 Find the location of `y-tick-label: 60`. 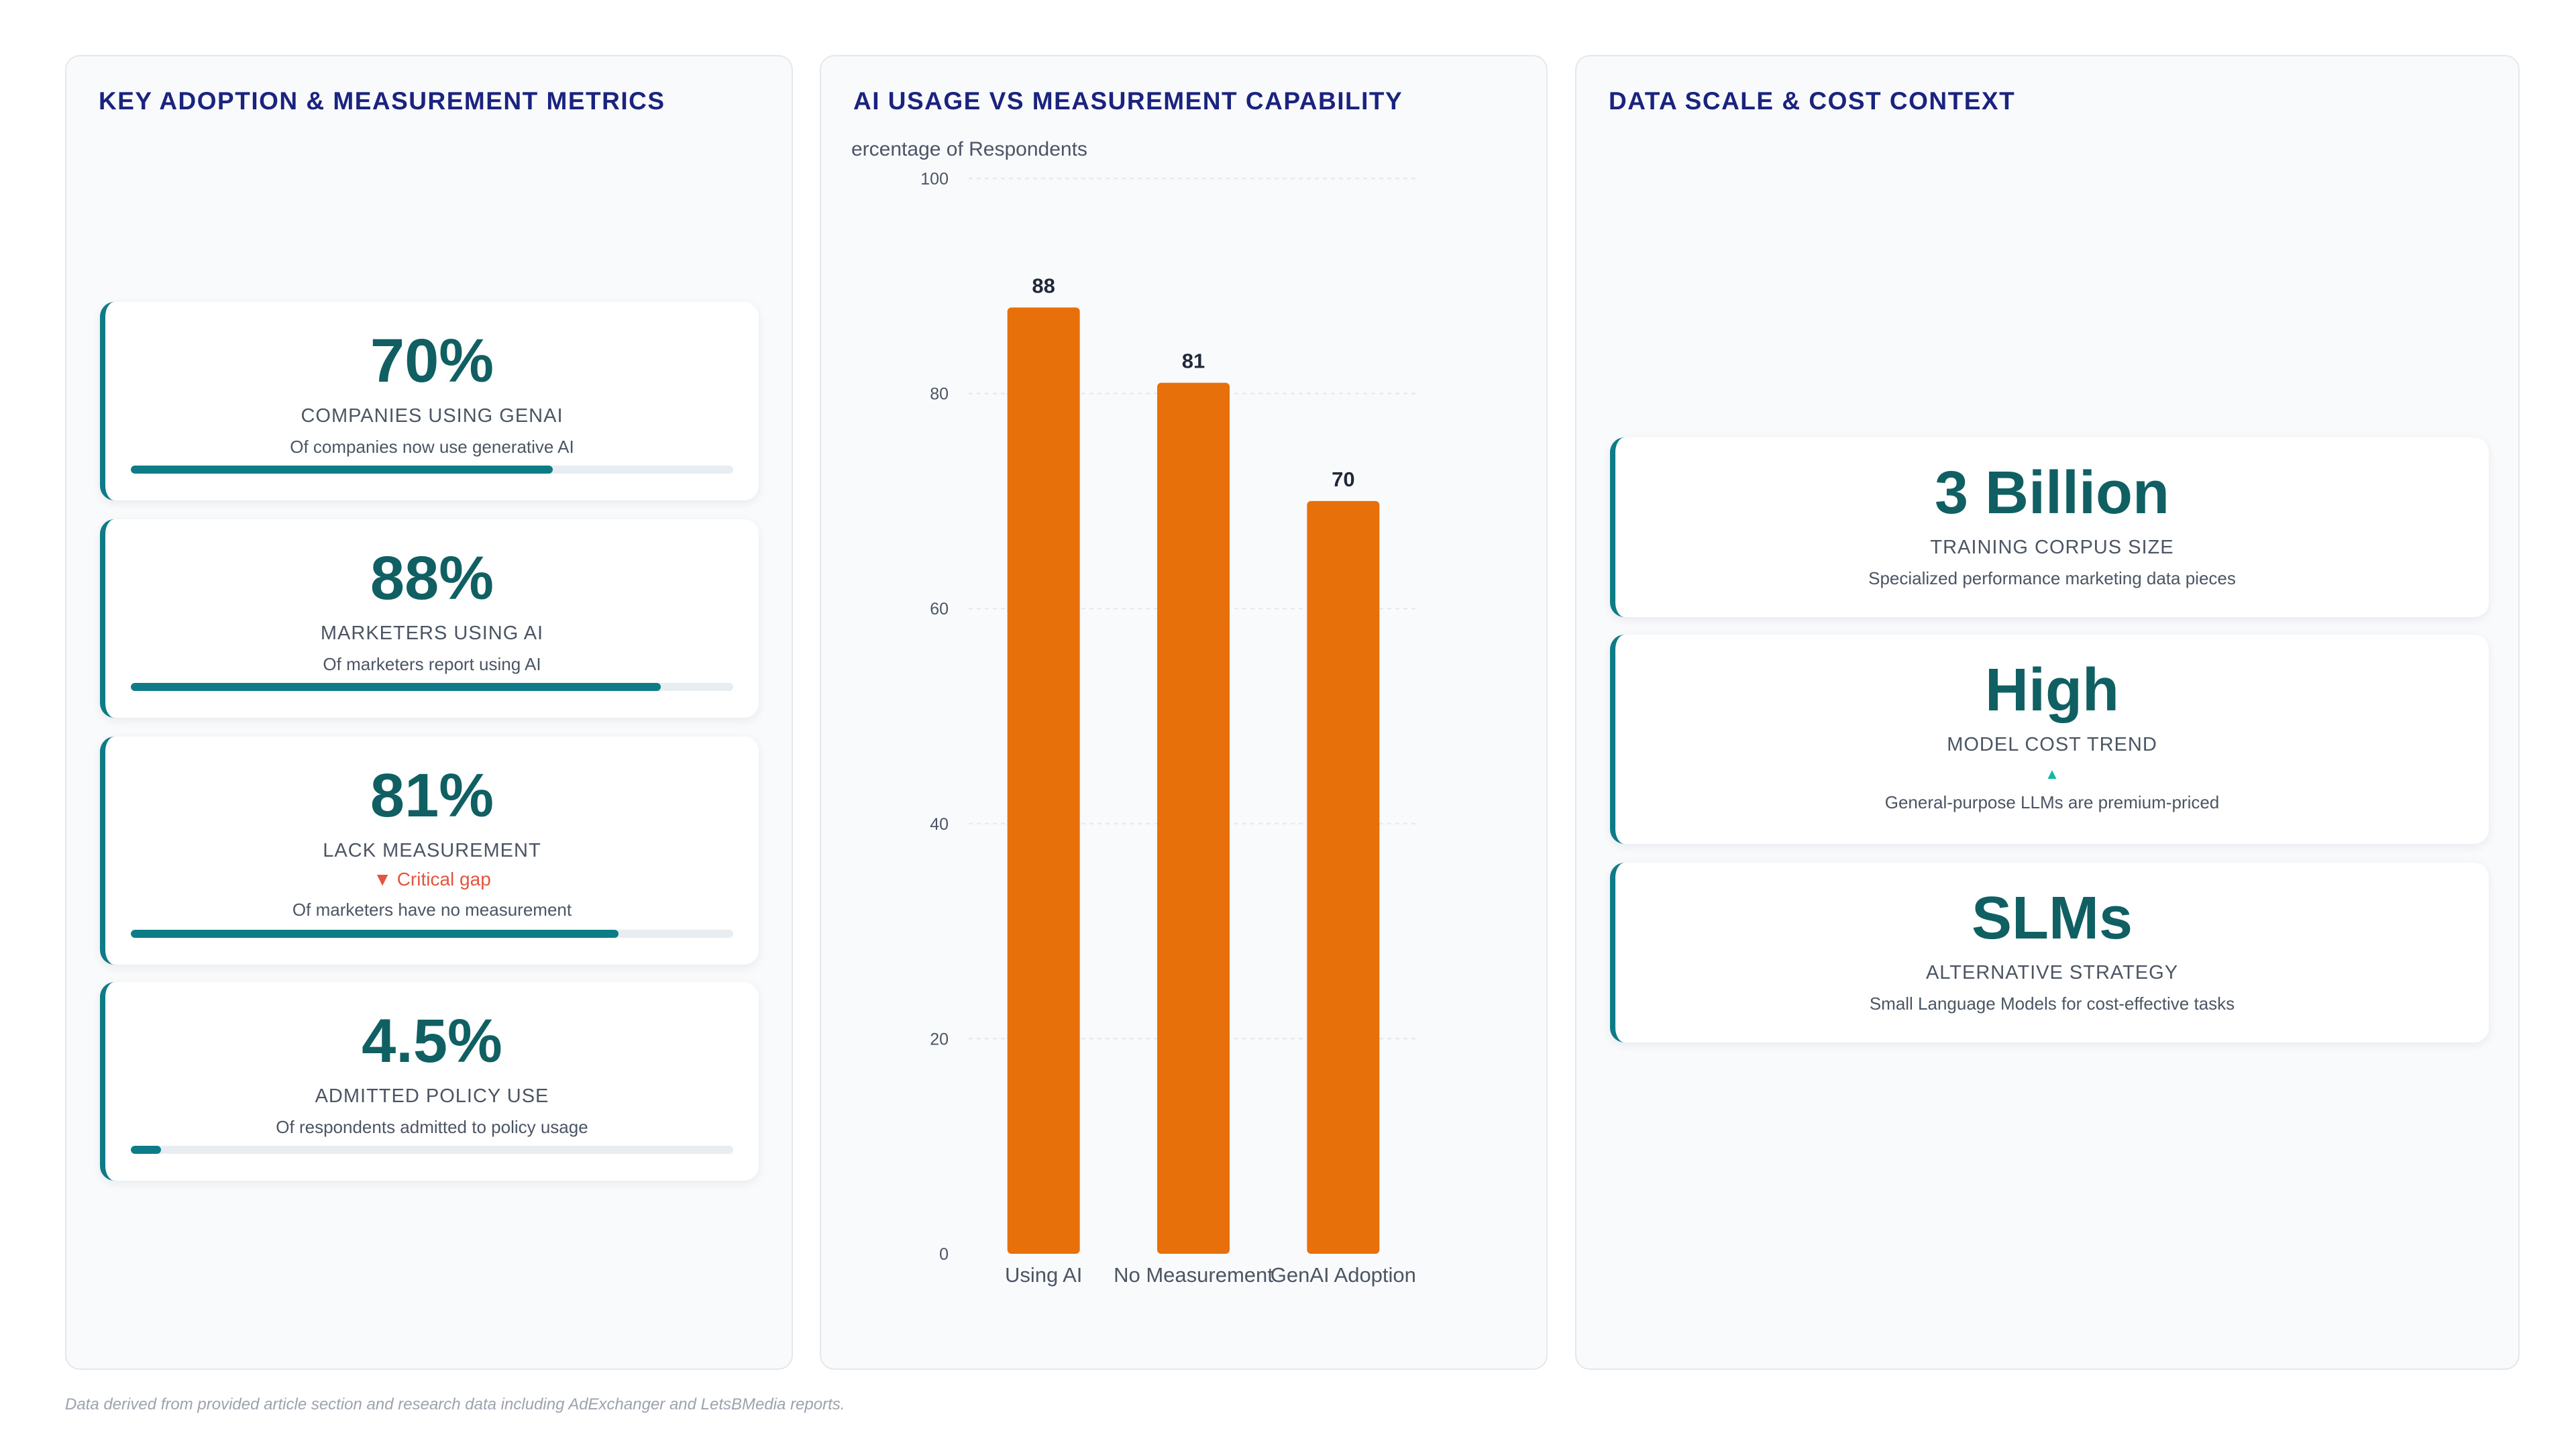

y-tick-label: 60 is located at coordinates (939, 609).